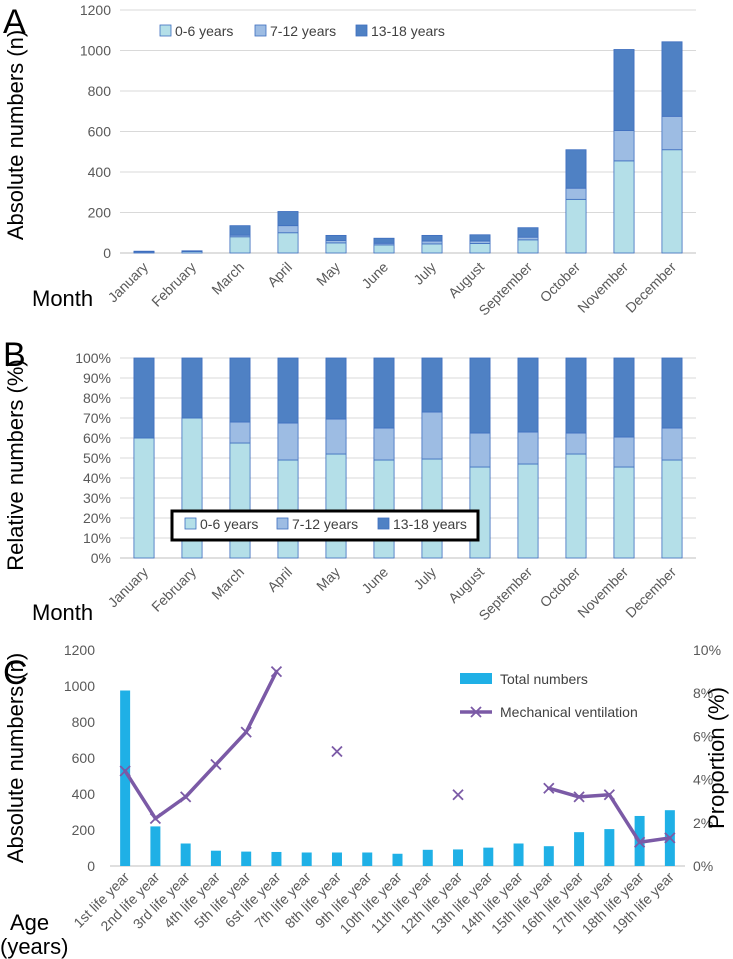 The width and height of the screenshot is (733, 959). What do you see at coordinates (549, 695) in the screenshot?
I see `panel-c-legend: Total numbers Mechanical ventilation` at bounding box center [549, 695].